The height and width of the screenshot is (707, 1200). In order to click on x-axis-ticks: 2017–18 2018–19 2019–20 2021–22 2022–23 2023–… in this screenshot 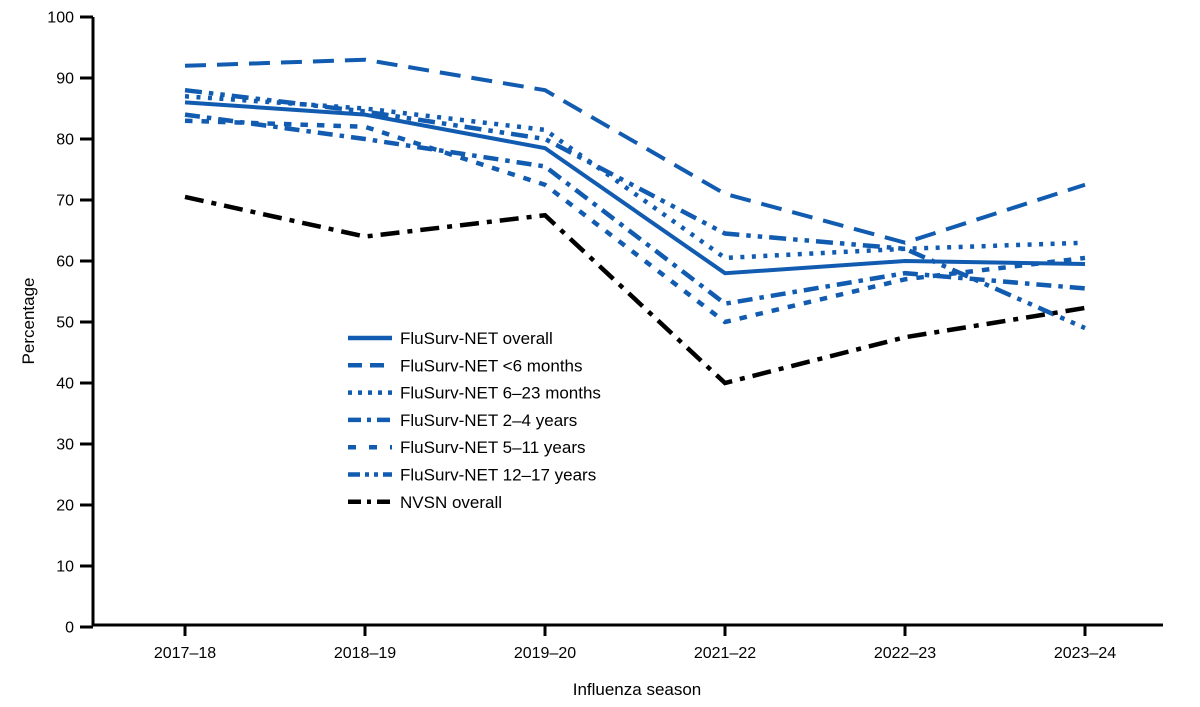, I will do `click(635, 643)`.